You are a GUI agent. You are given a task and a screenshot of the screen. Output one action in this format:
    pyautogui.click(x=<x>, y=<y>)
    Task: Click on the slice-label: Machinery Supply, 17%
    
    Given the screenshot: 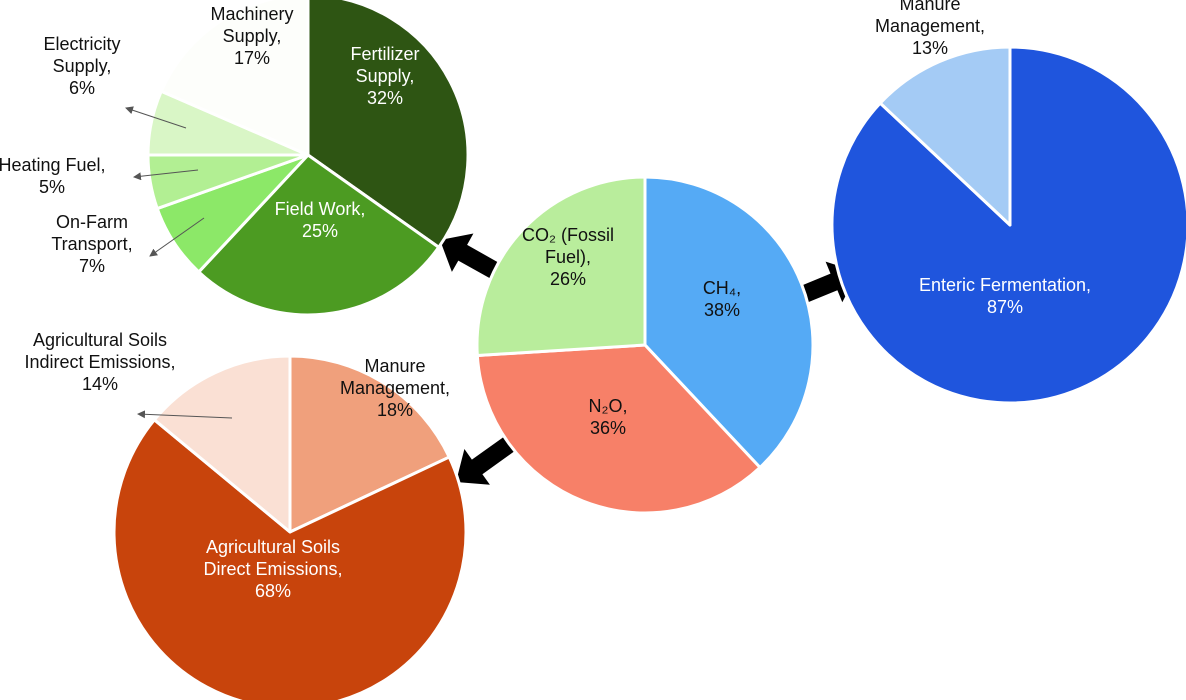 What is the action you would take?
    pyautogui.click(x=251, y=36)
    